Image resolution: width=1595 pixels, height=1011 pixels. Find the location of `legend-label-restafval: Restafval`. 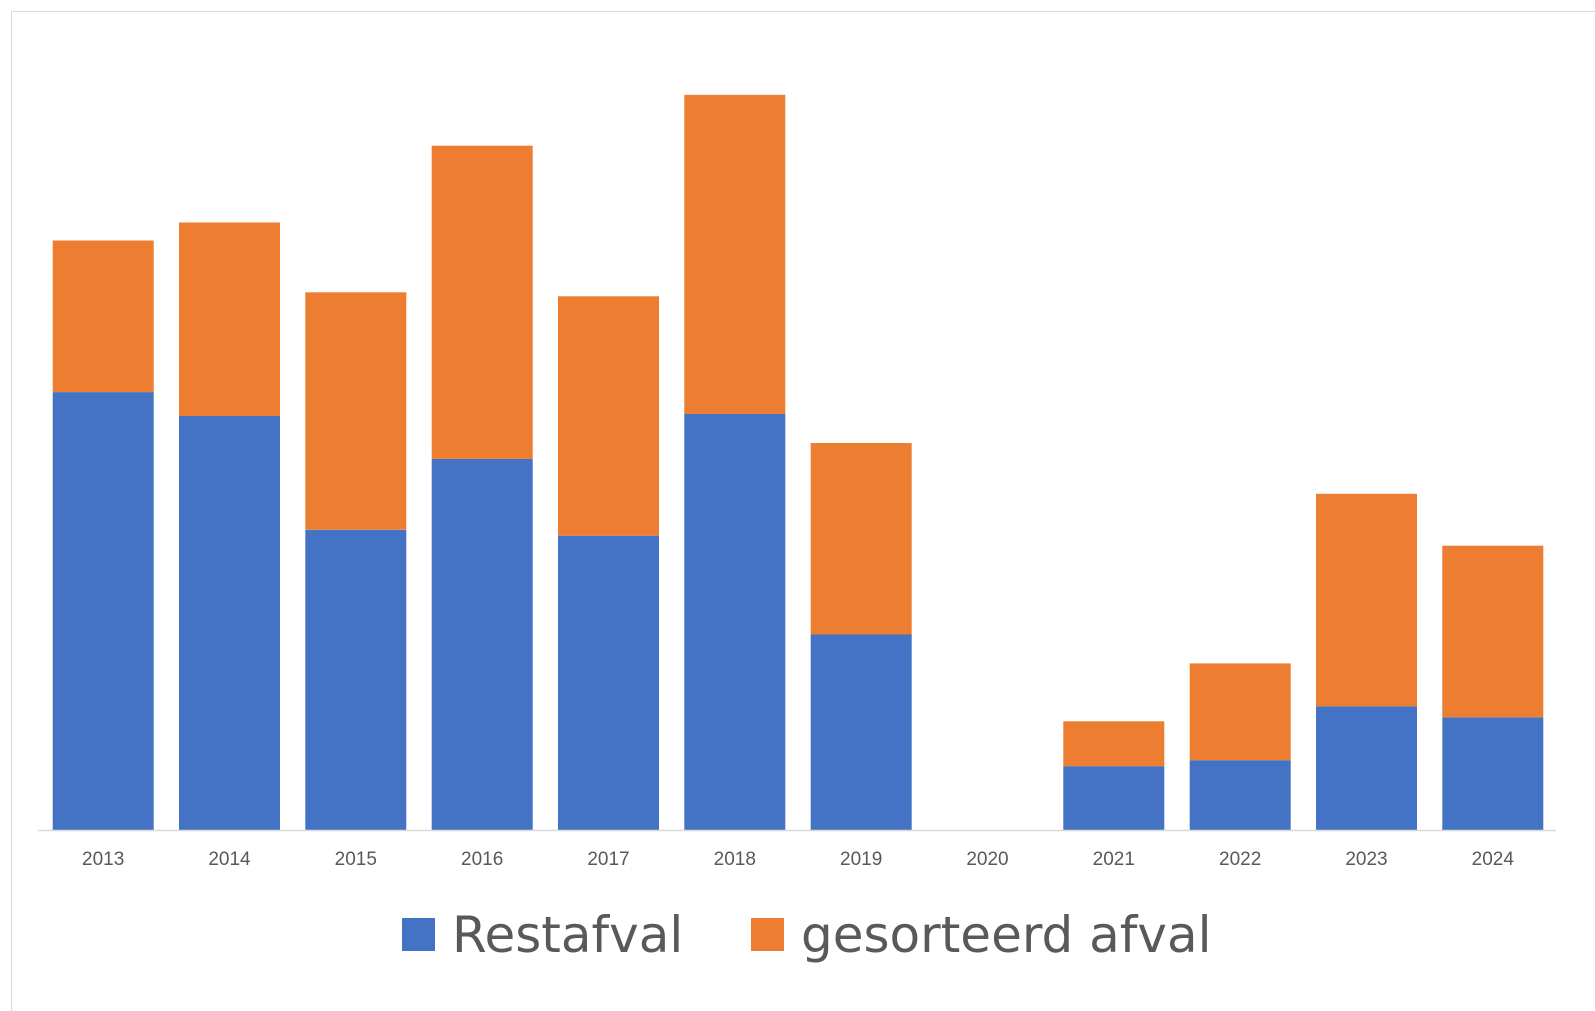

legend-label-restafval: Restafval is located at coordinates (567, 935).